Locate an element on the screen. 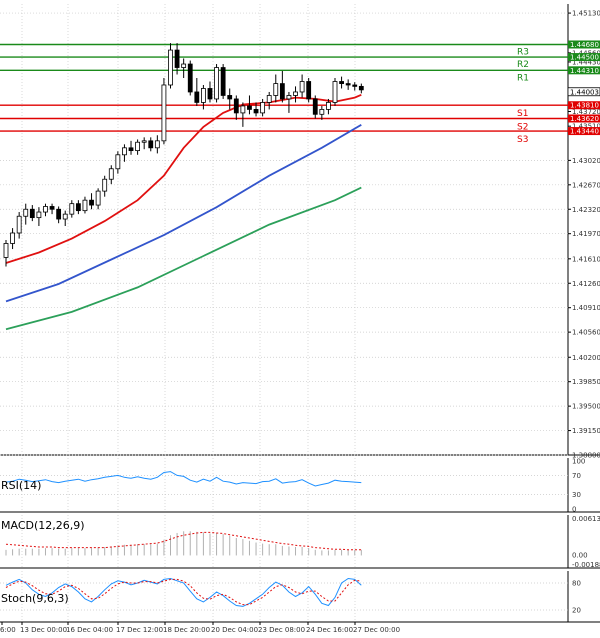 This screenshot has height=638, width=600. current-price-box-bg is located at coordinates (583, 92).